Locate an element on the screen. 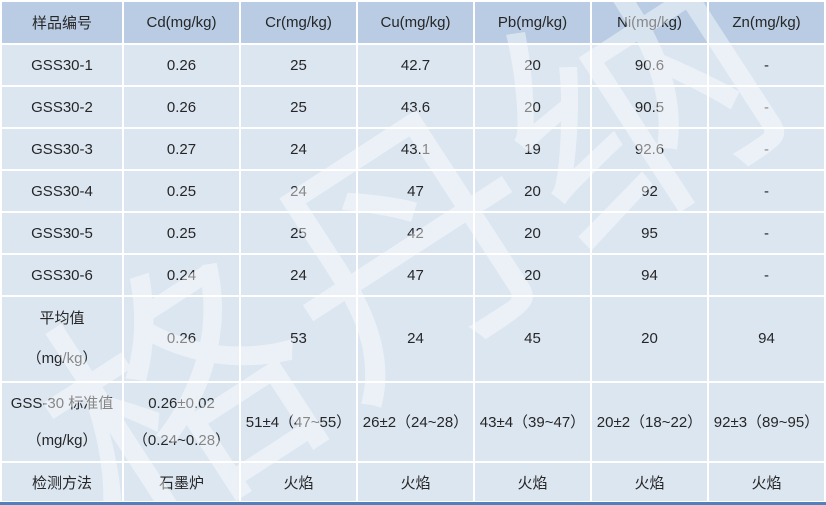 The width and height of the screenshot is (826, 505). value-cell: 92.6 is located at coordinates (649, 149).